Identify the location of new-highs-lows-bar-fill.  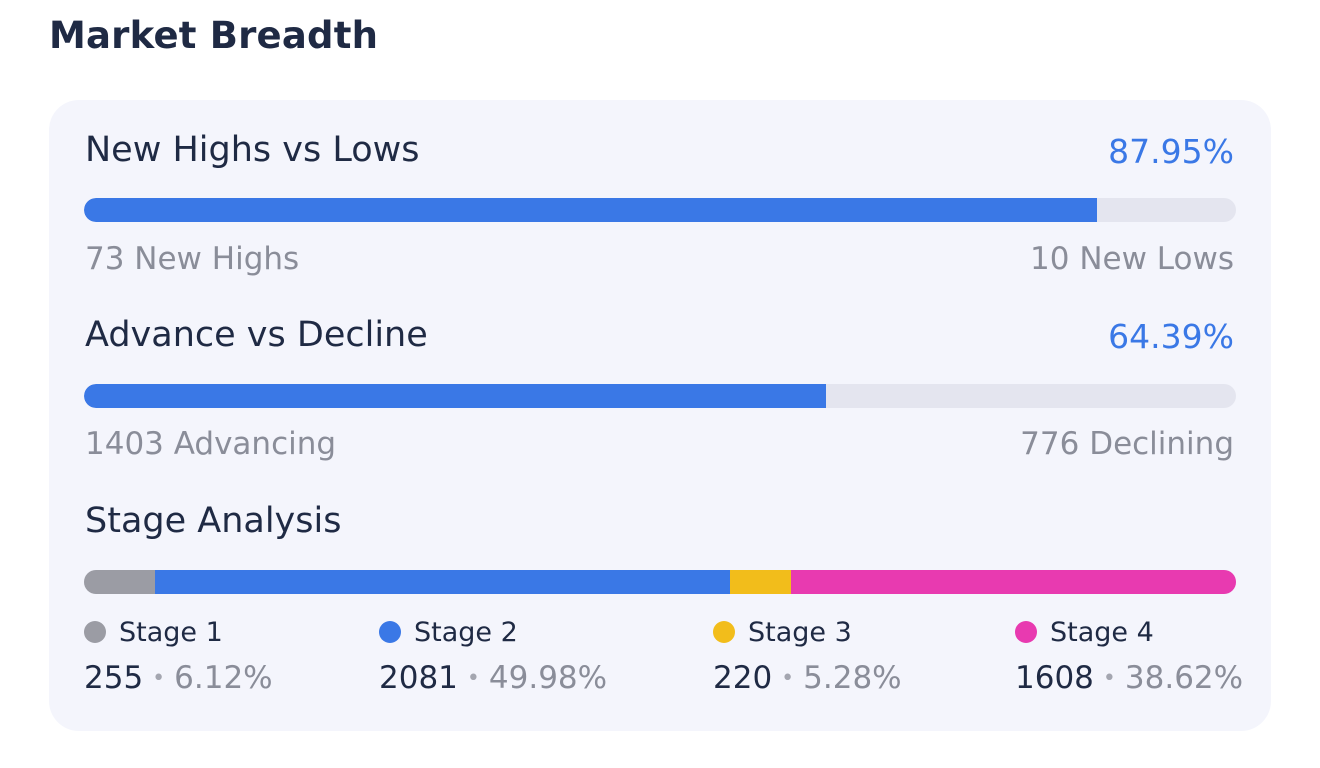
(591, 210).